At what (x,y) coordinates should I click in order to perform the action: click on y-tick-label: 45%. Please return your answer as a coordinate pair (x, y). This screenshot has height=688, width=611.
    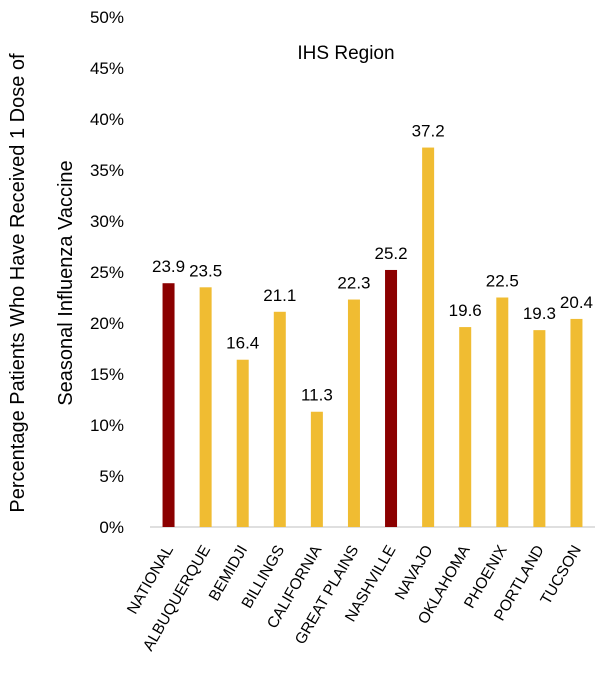
    Looking at the image, I should click on (107, 68).